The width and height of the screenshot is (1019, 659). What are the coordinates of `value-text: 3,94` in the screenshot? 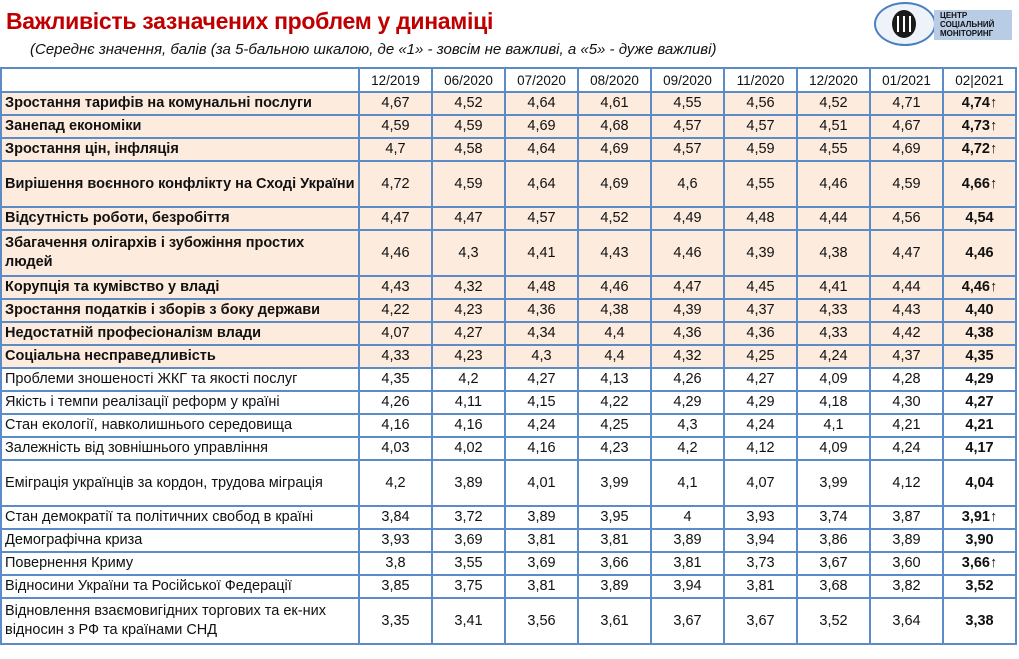 It's located at (687, 586).